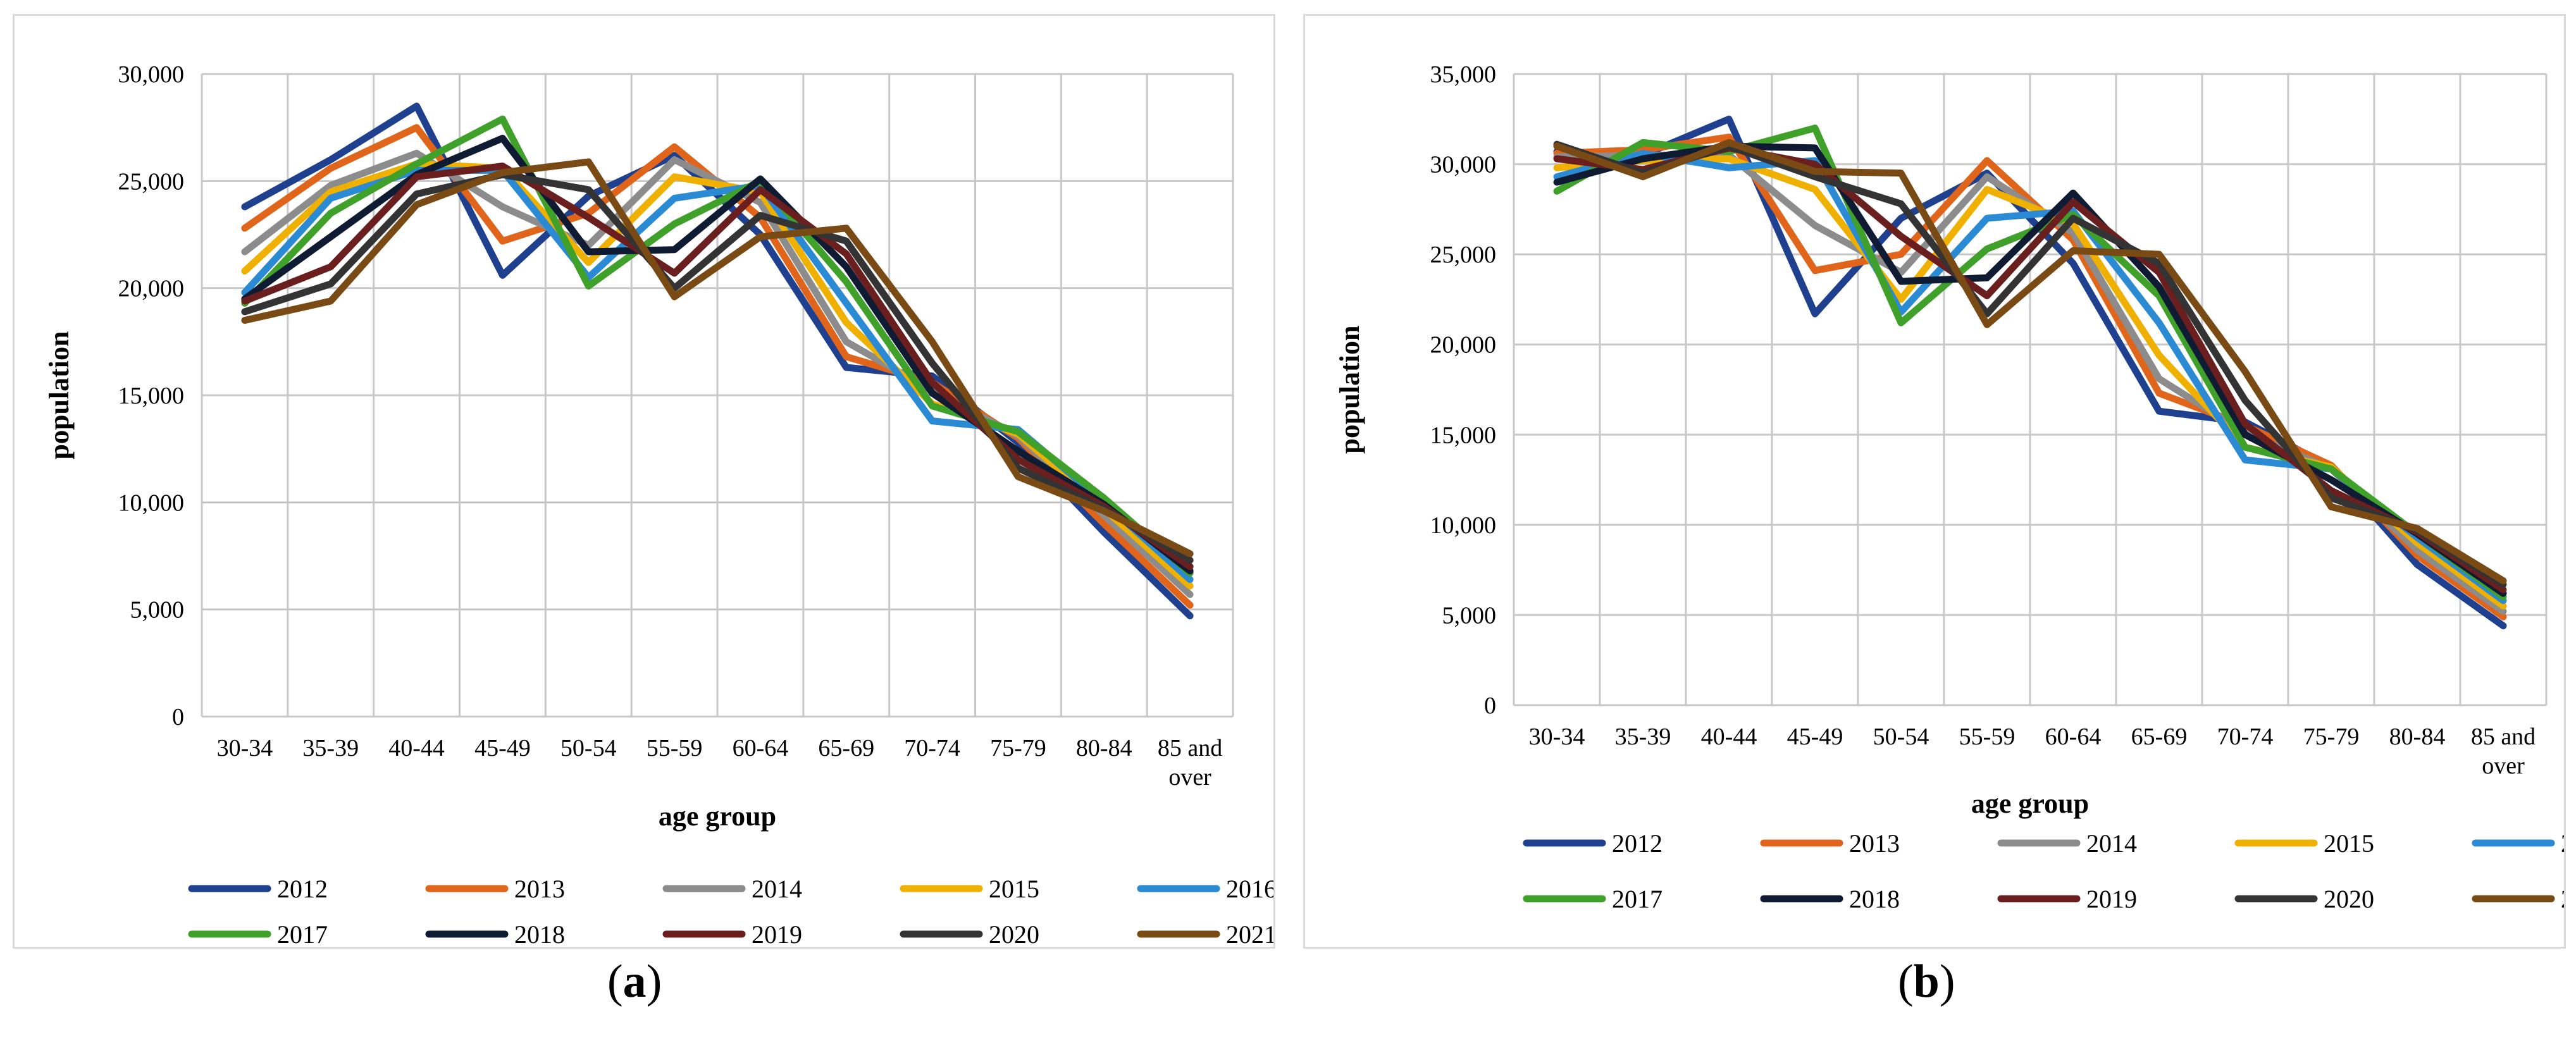 This screenshot has width=2576, height=1041. I want to click on series-line-2020, so click(718, 367).